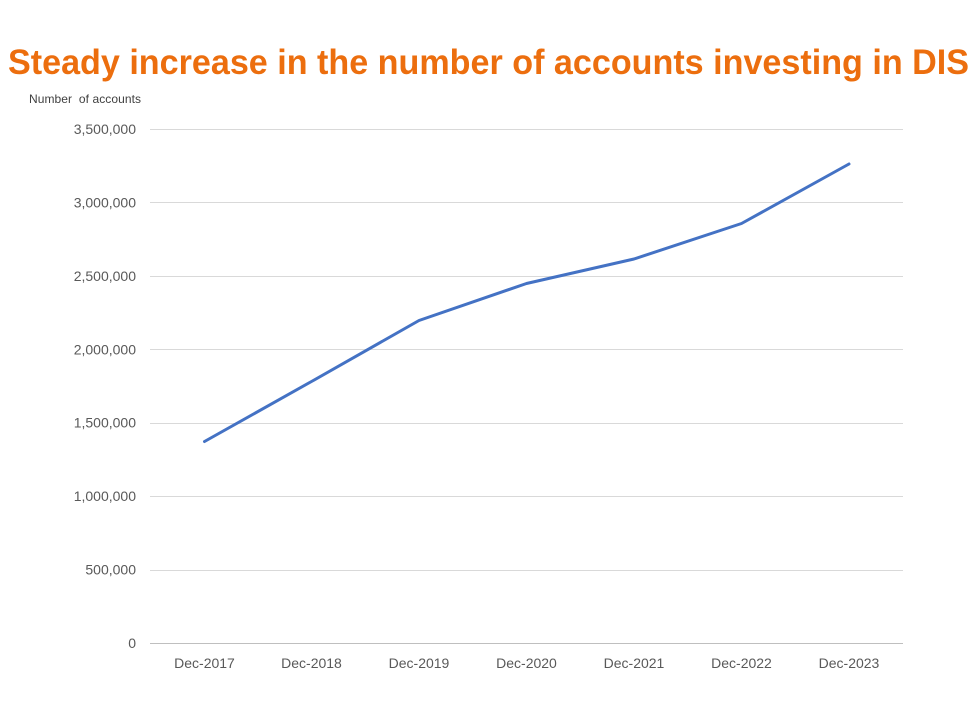 The image size is (980, 720). What do you see at coordinates (105, 276) in the screenshot?
I see `svg-text: 2,500,000` at bounding box center [105, 276].